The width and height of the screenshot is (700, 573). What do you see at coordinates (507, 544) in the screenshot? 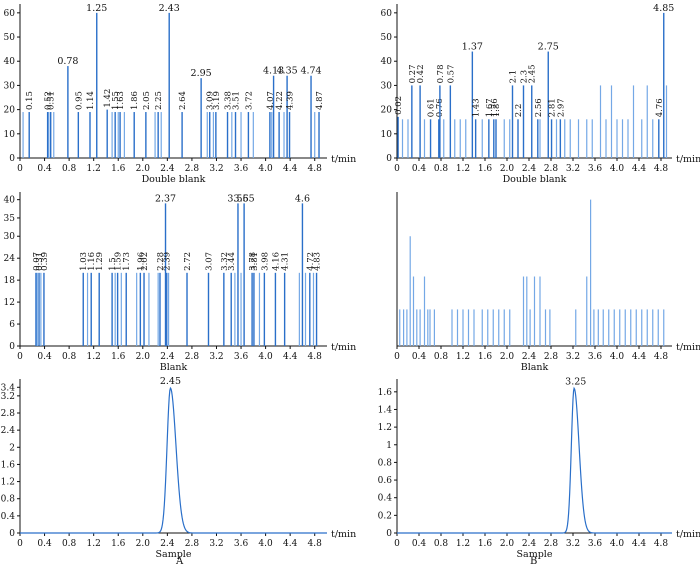
I see `B_sample-x-tick-label: 2.0` at bounding box center [507, 544].